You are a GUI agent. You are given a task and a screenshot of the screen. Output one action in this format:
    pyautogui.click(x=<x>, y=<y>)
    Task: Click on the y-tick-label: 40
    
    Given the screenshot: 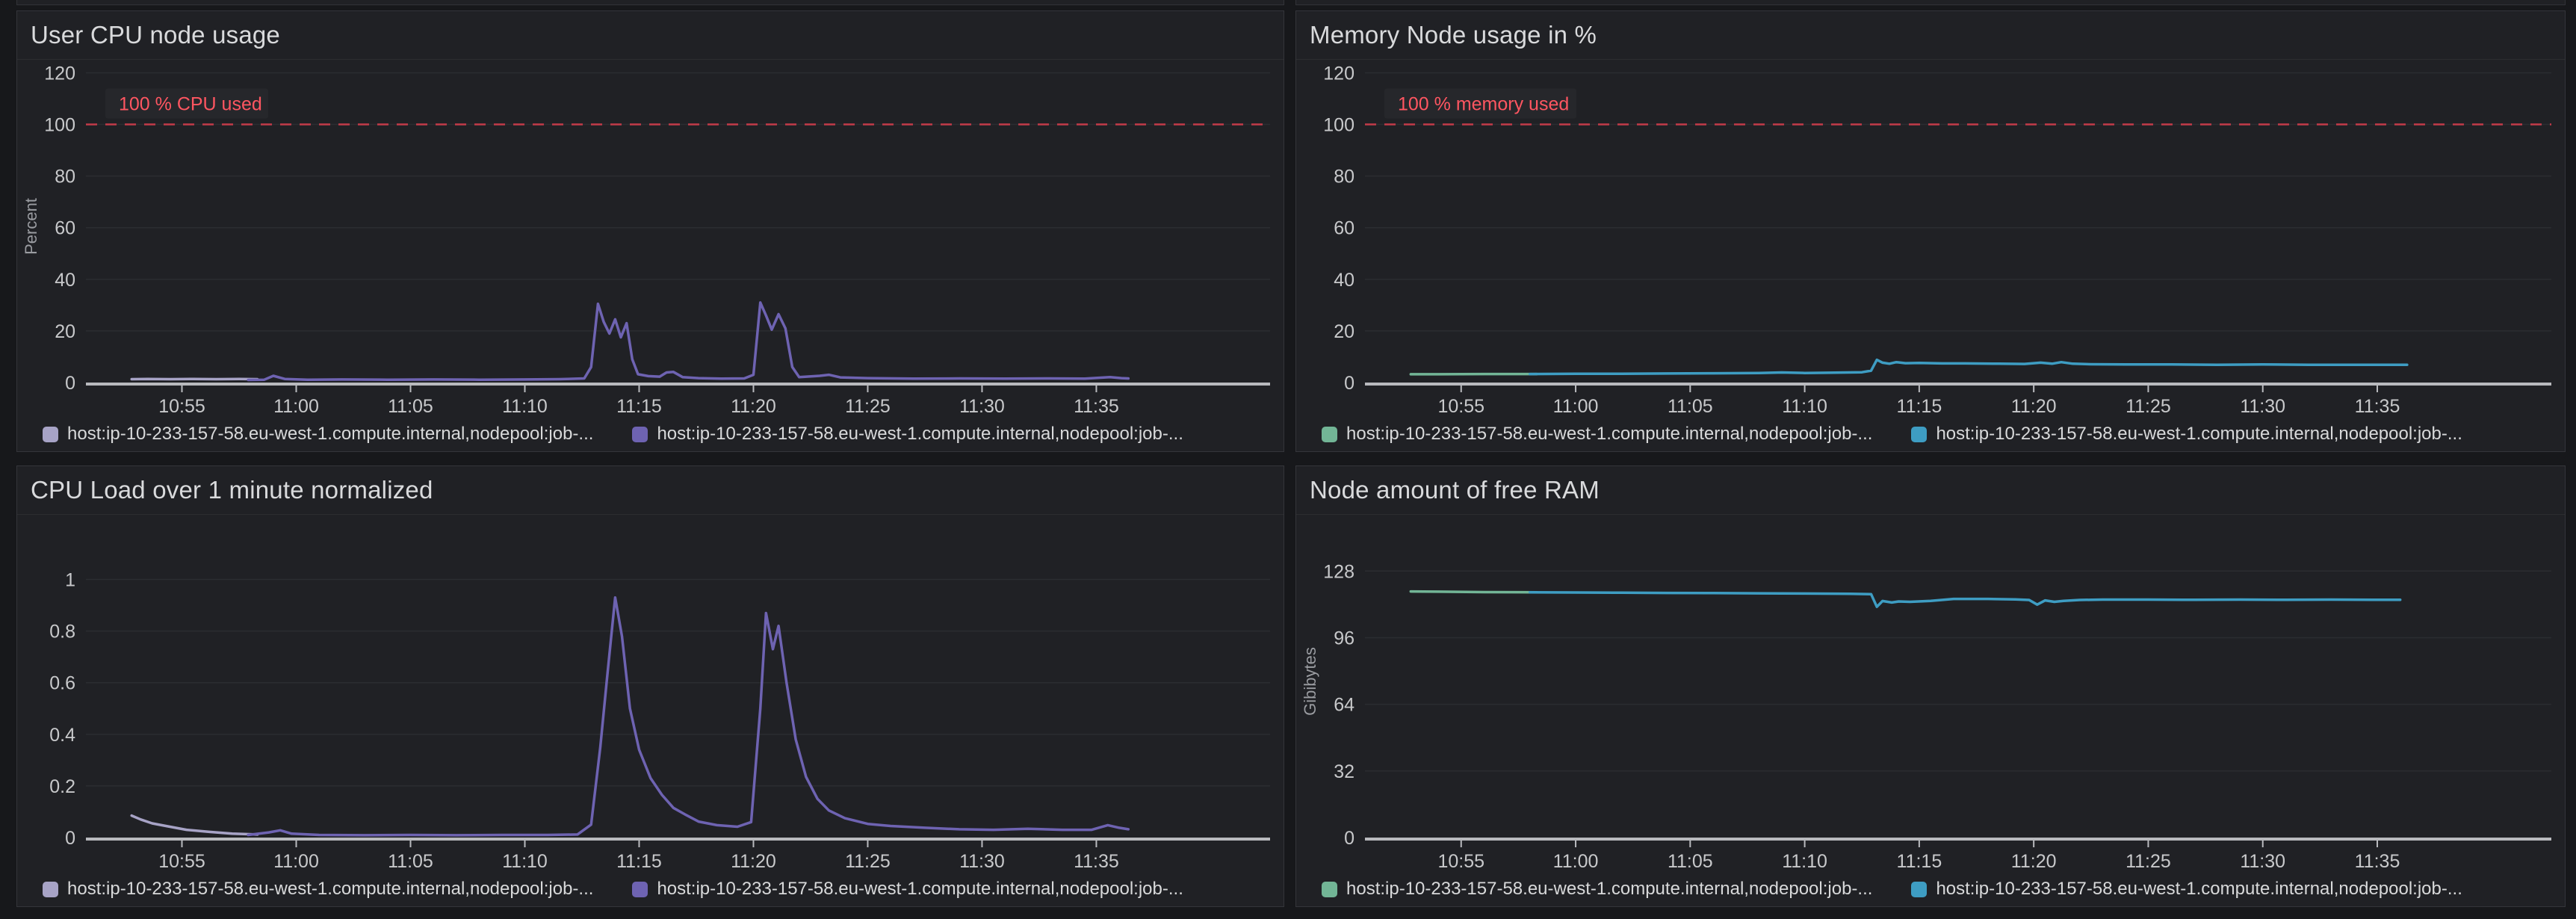 What is the action you would take?
    pyautogui.click(x=1344, y=280)
    